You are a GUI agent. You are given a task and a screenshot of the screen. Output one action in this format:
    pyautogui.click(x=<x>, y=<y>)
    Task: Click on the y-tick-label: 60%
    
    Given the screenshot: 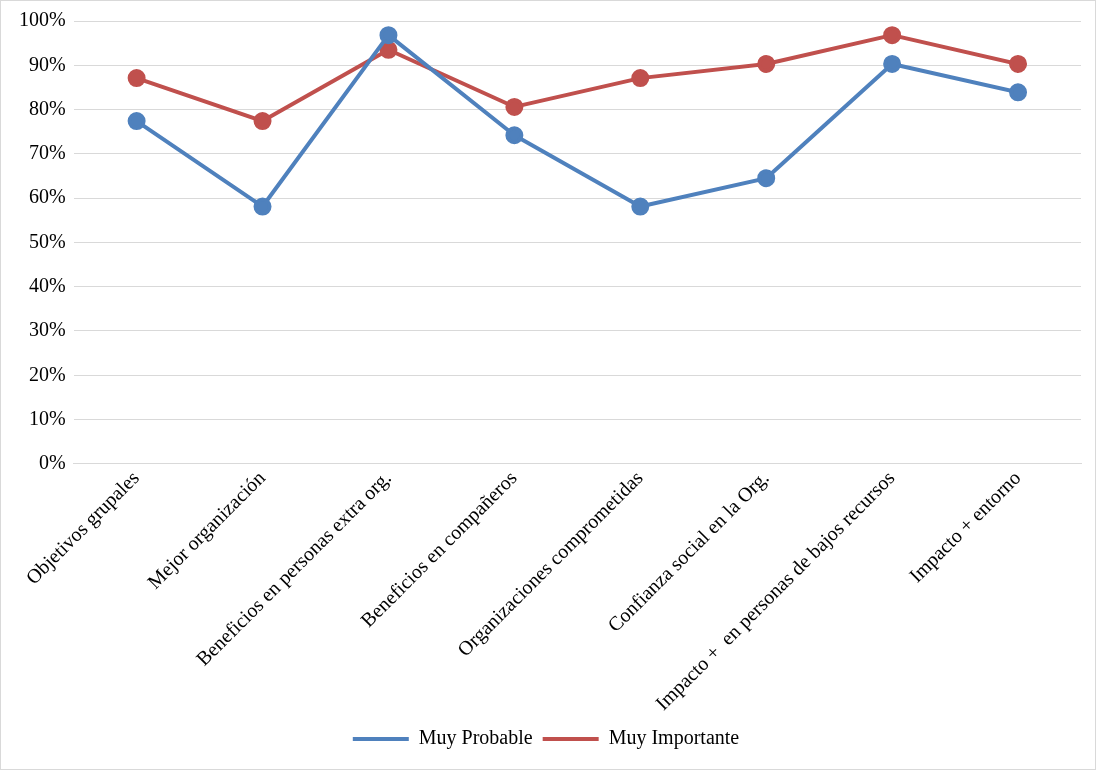 What is the action you would take?
    pyautogui.click(x=47, y=196)
    